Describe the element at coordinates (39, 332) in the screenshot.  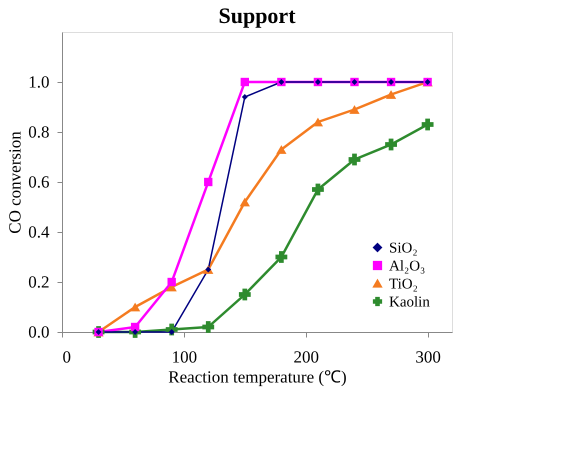
I see `y-tick-label: 0.0` at that location.